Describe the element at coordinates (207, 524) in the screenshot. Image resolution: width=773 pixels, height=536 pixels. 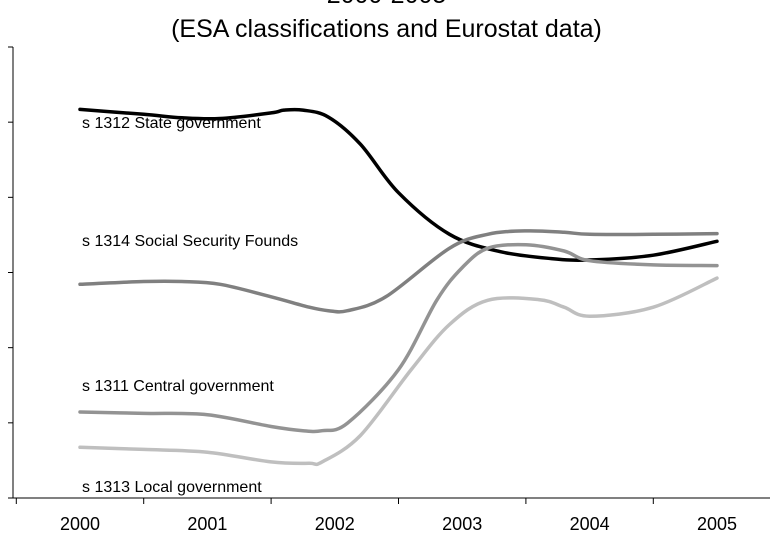
I see `x-tick-label: 2001` at that location.